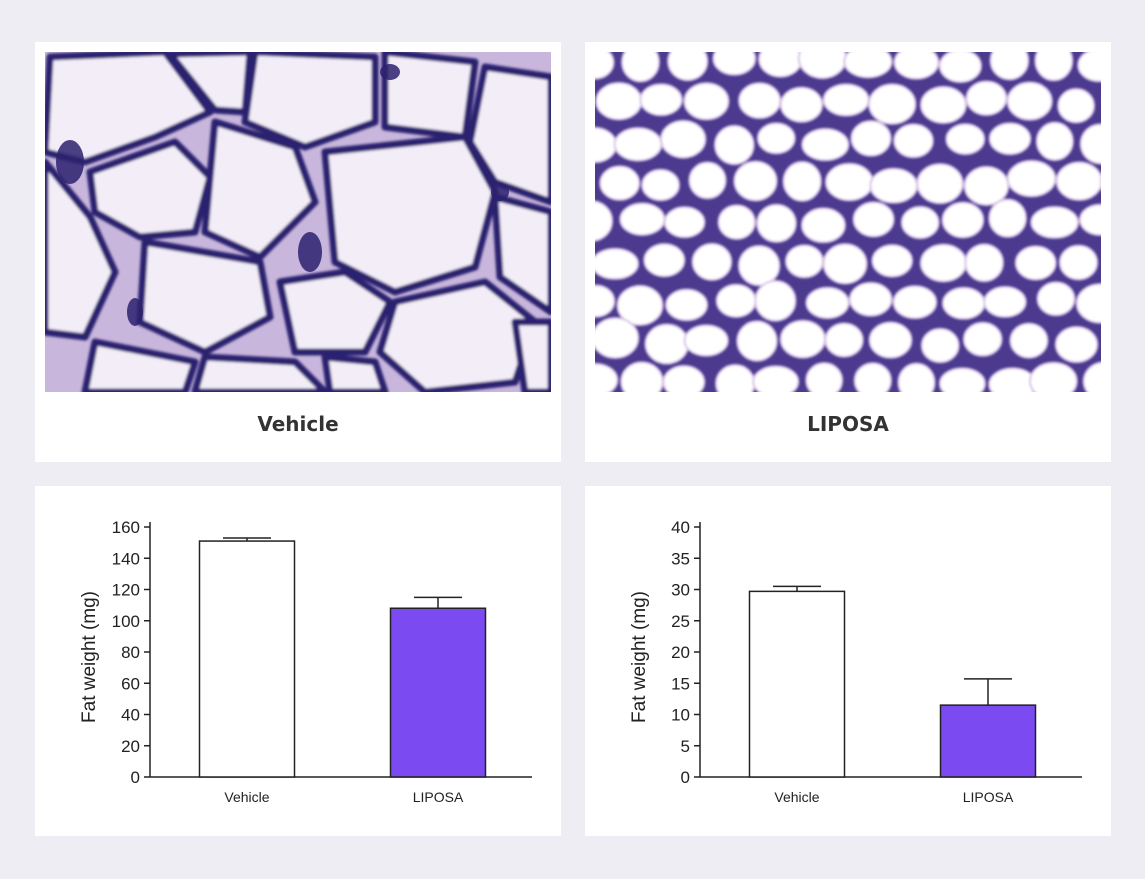  I want to click on y-tick-label: 5, so click(685, 746).